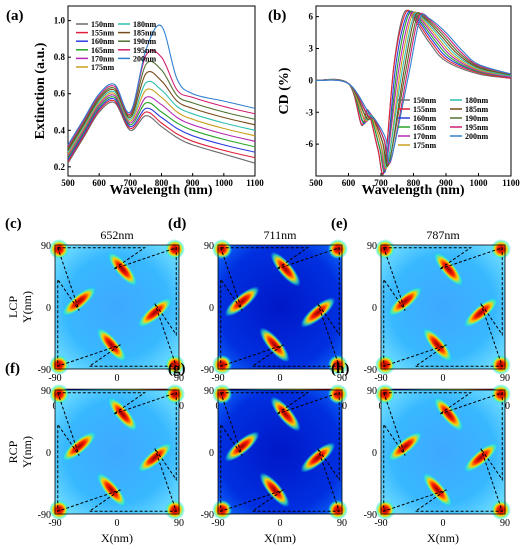  I want to click on legend-label: 180nm, so click(476, 100).